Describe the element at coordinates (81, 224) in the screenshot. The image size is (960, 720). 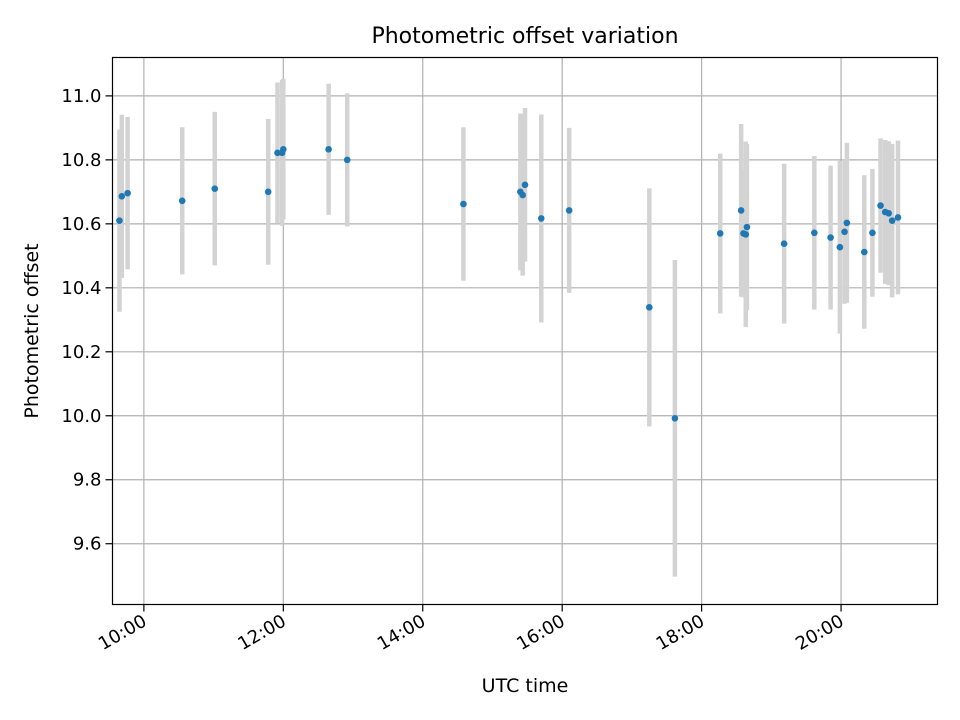
I see `y-tick-label: 10.6` at that location.